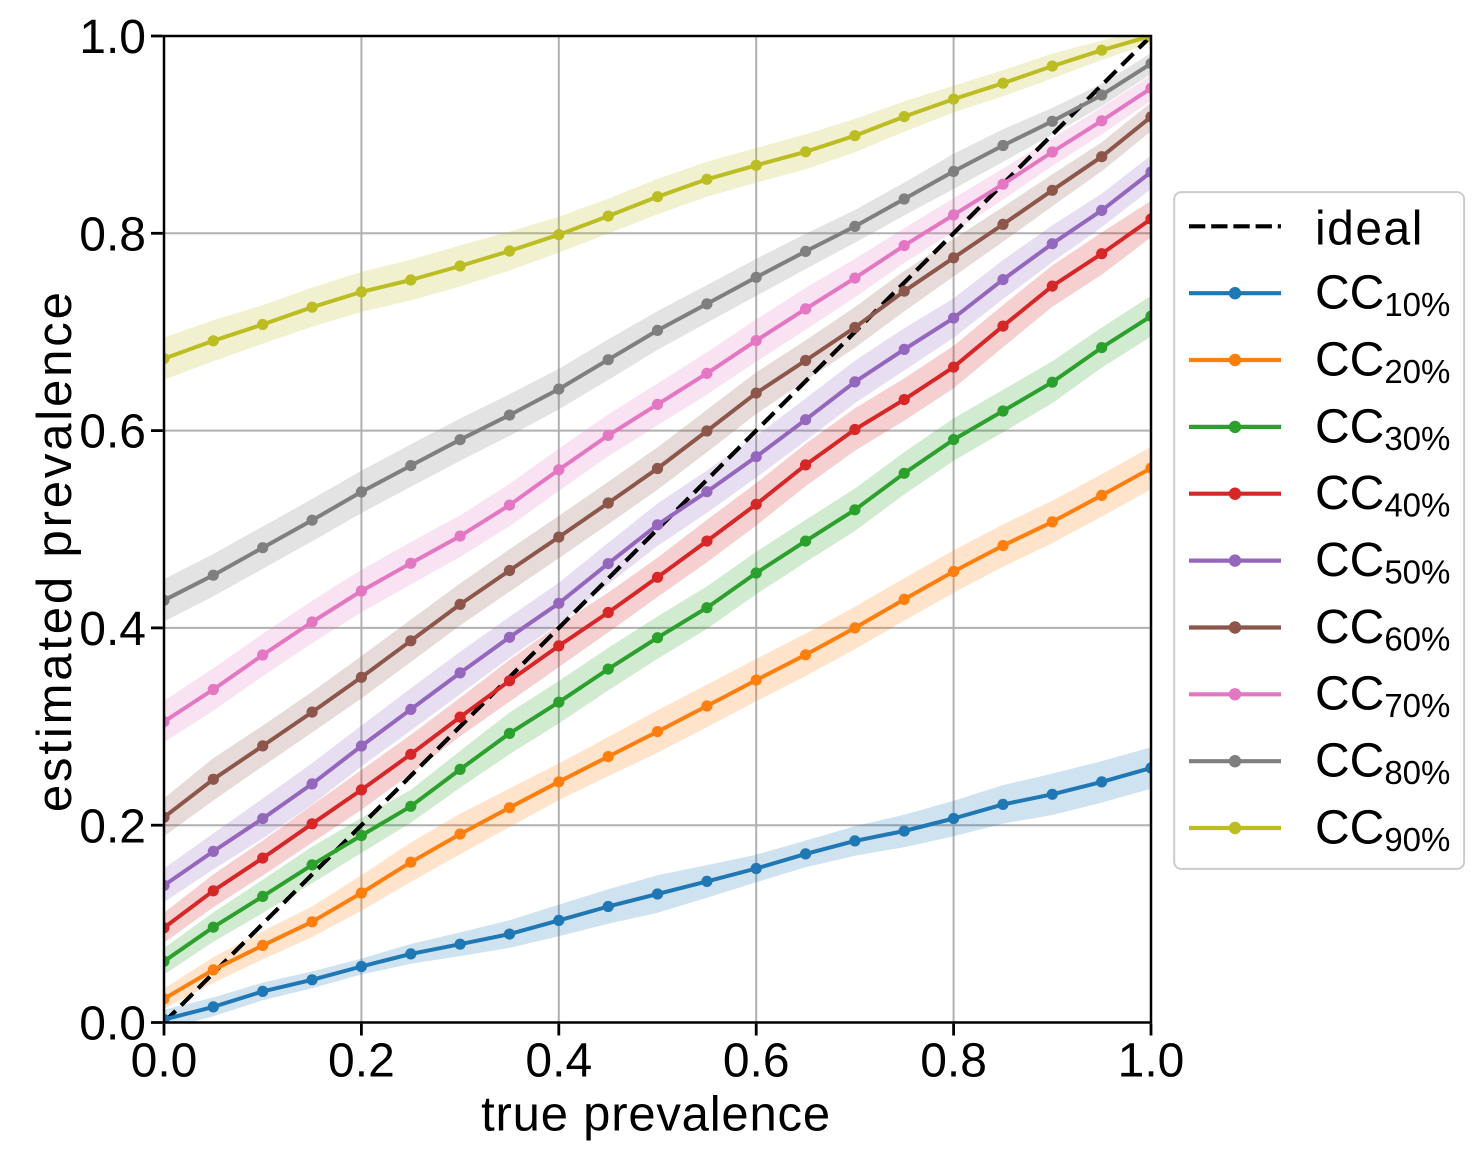  I want to click on svg-text: estimated prevalence, so click(55, 550).